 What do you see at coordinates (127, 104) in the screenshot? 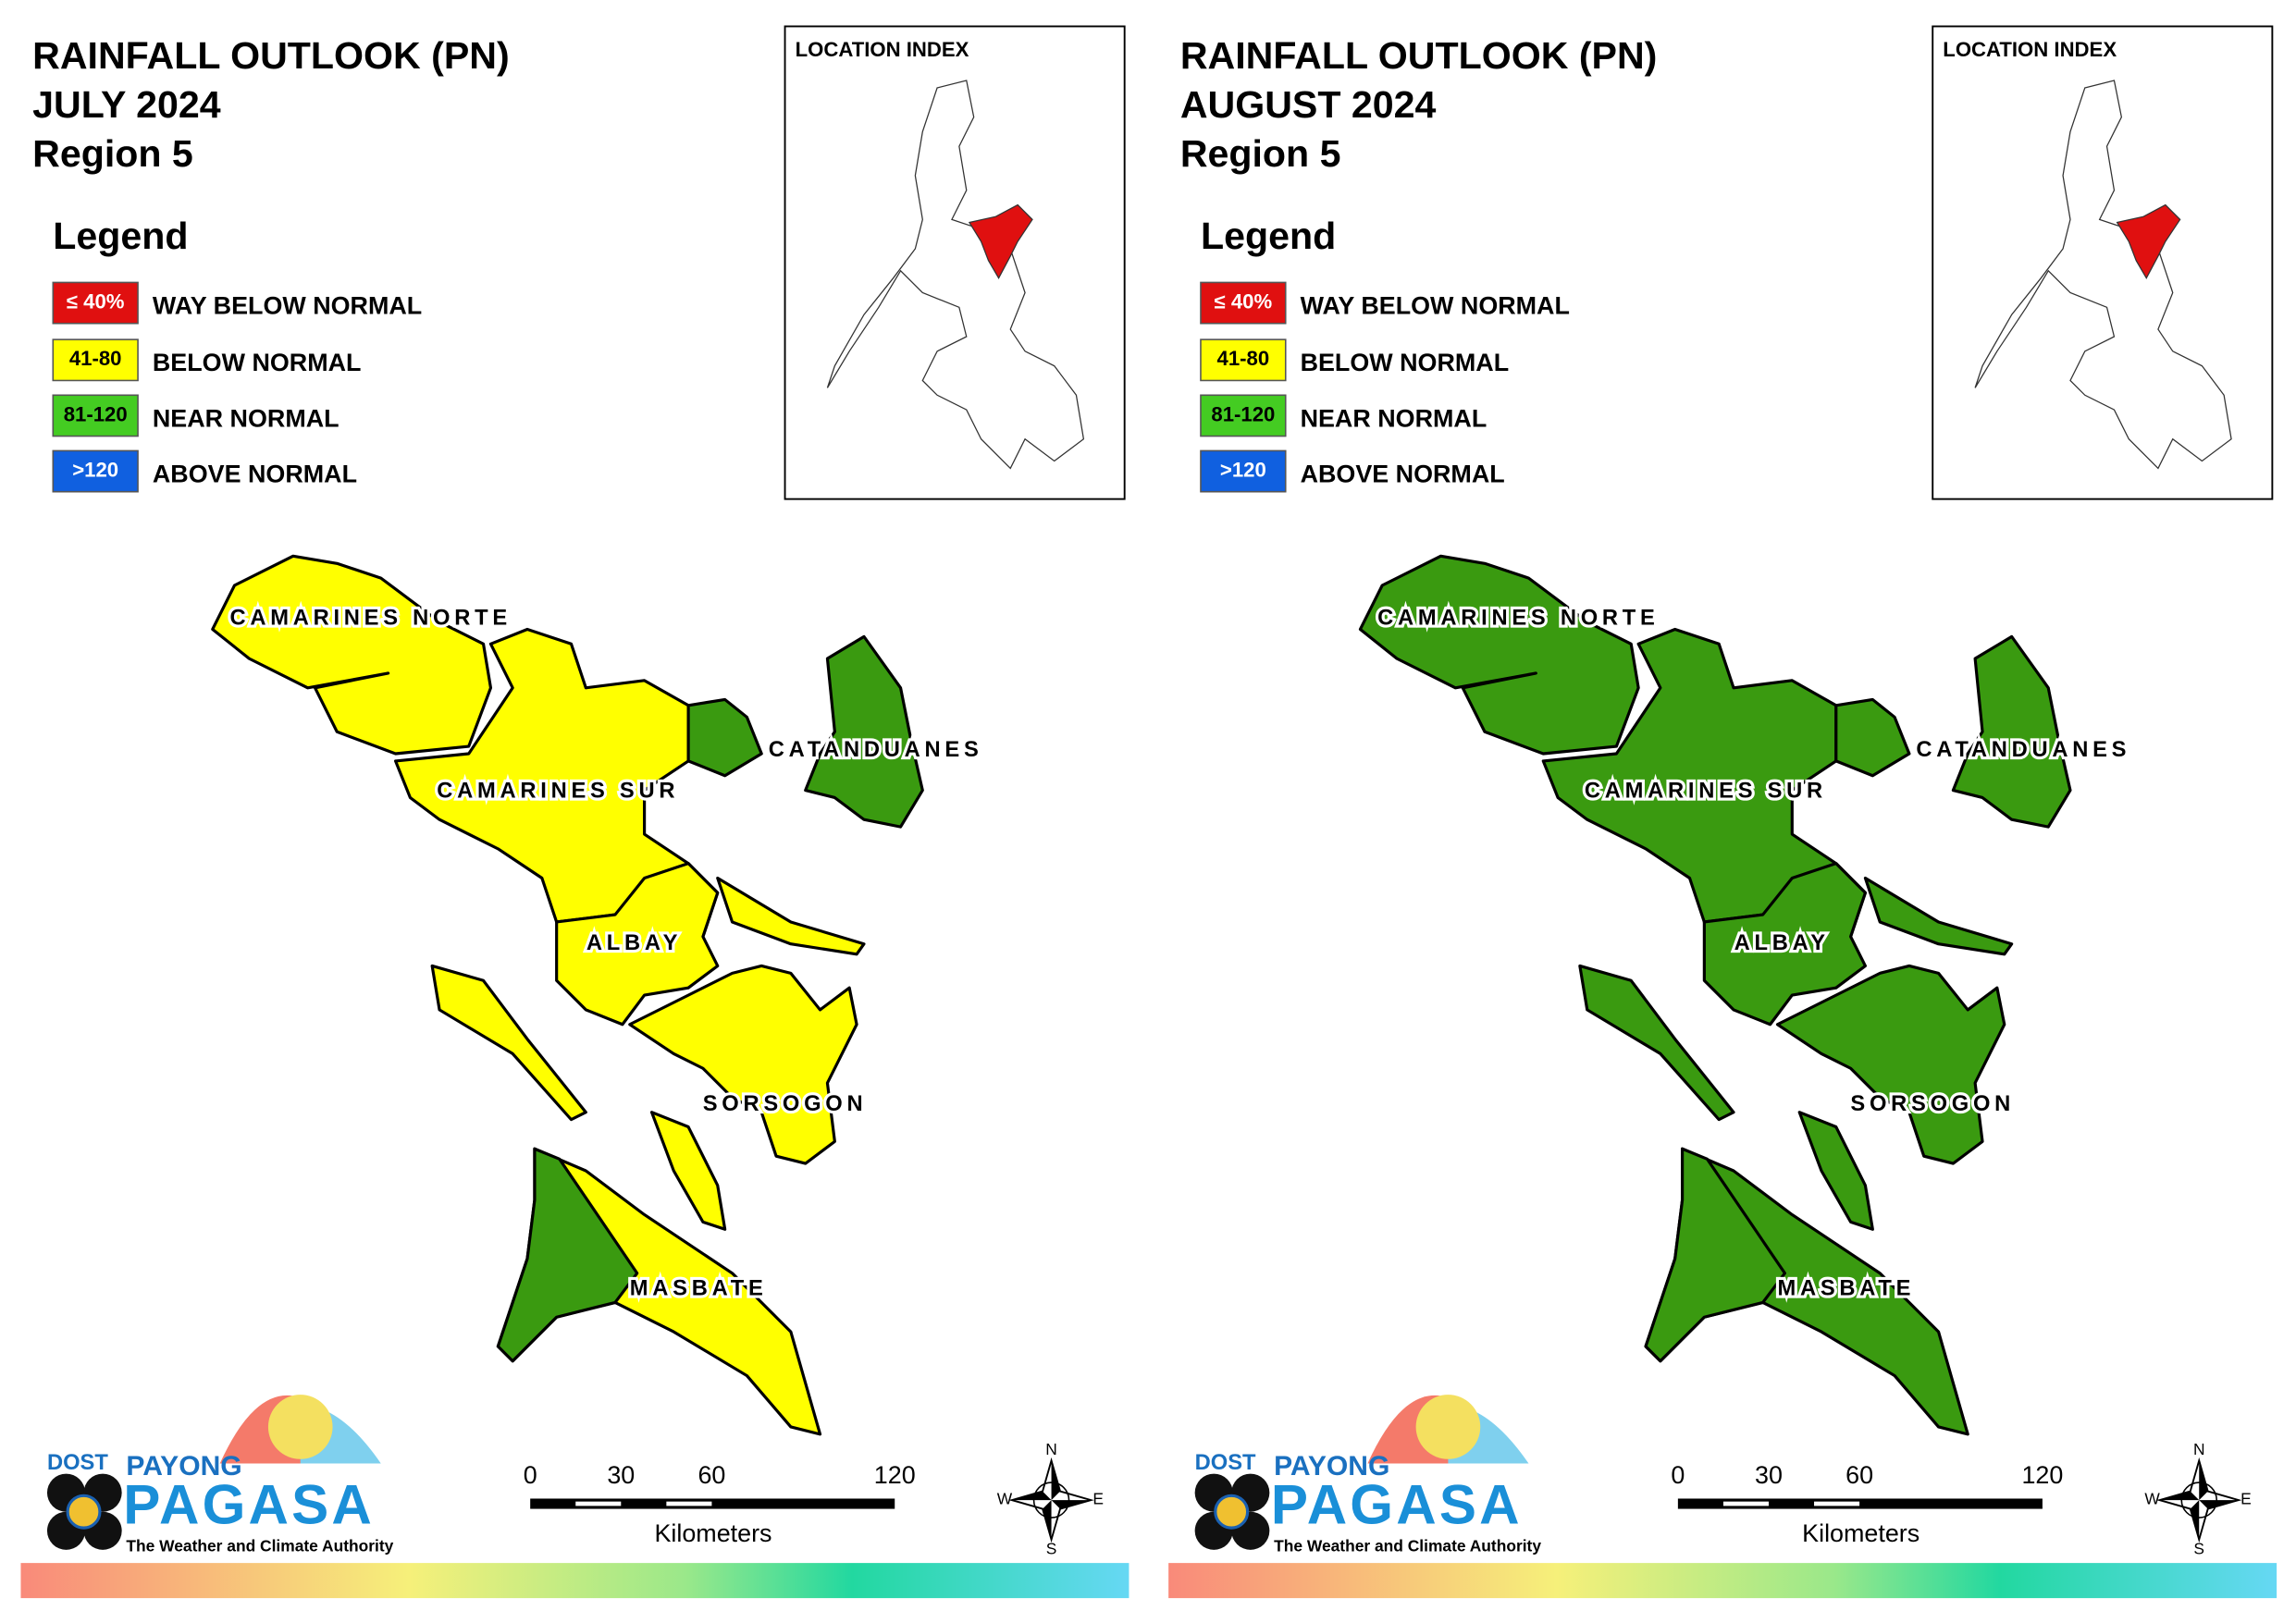
I see `panel-title: JULY 2024` at bounding box center [127, 104].